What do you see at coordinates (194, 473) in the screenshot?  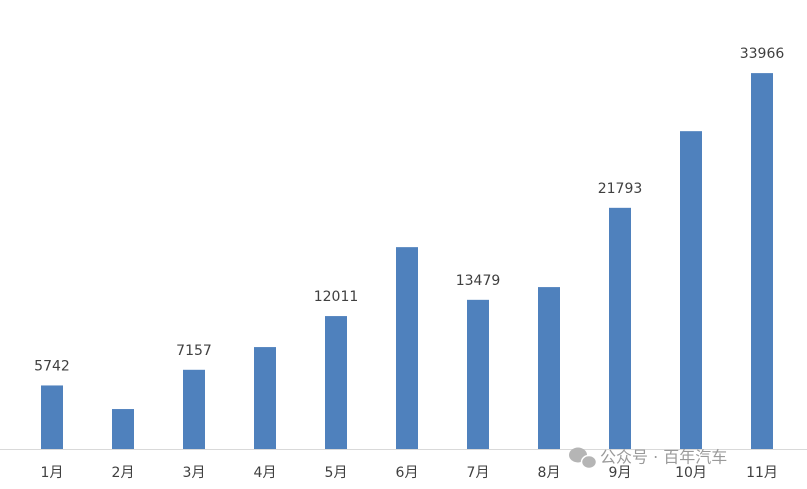 I see `x-tick-label: 3月` at bounding box center [194, 473].